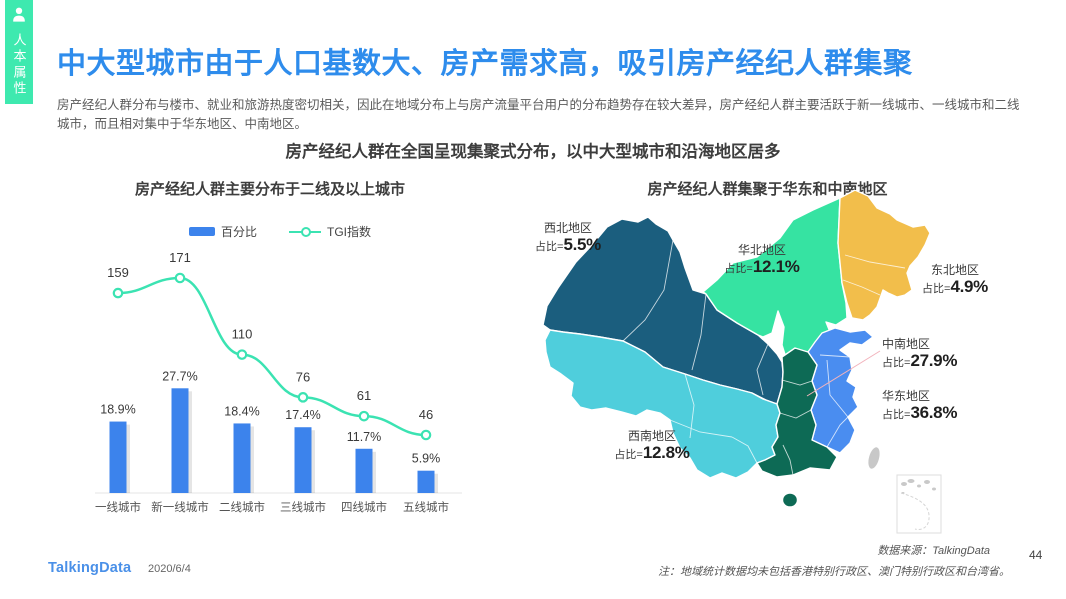 Image resolution: width=1066 pixels, height=599 pixels. Describe the element at coordinates (485, 64) in the screenshot. I see `page-title: 中大型城市由于人口基数大、房产需求高，吸引房产经纪人群集聚` at that location.